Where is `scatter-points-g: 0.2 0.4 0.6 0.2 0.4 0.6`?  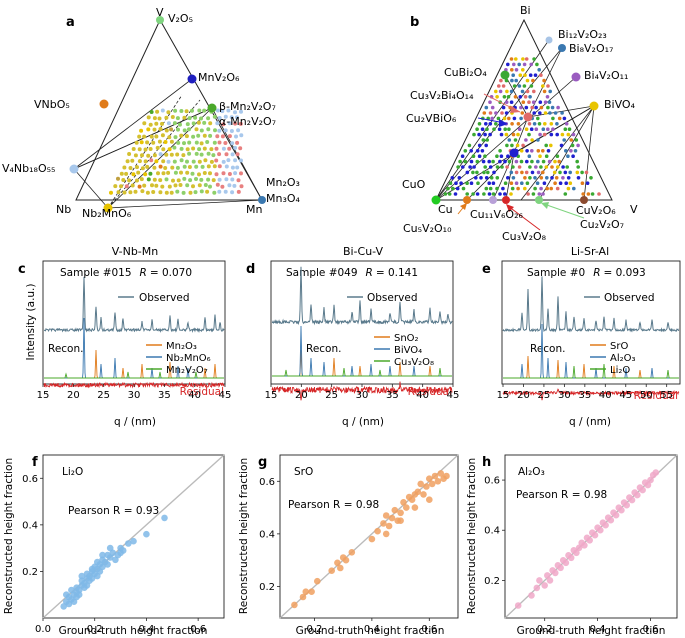 scatter-points-g: 0.2 0.4 0.6 0.2 0.4 0.6 is located at coordinates (359, 544).